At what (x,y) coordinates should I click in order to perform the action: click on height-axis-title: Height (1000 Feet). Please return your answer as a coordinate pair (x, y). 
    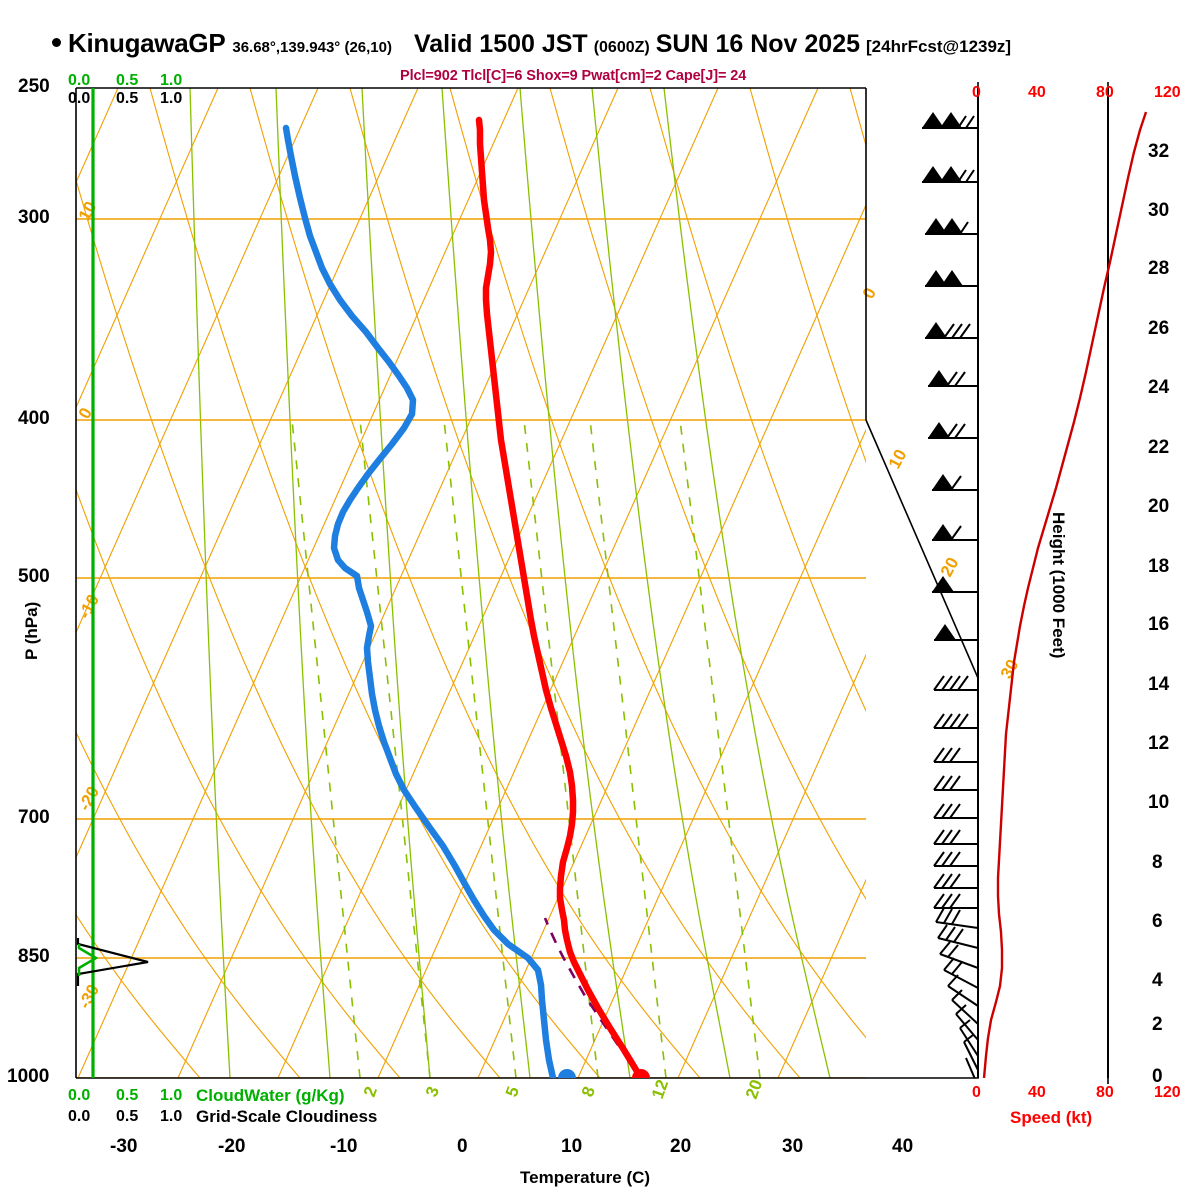
    Looking at the image, I should click on (1058, 585).